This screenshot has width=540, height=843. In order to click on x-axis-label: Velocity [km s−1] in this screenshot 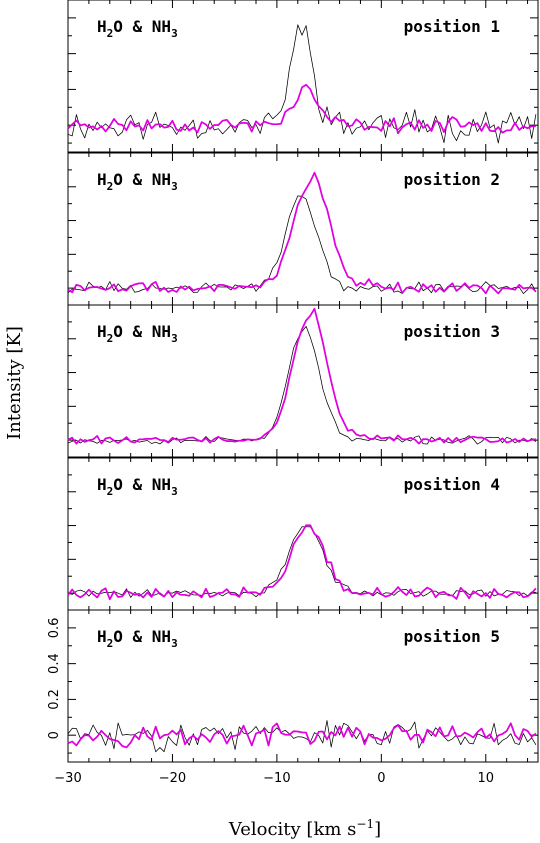, I will do `click(304, 828)`.